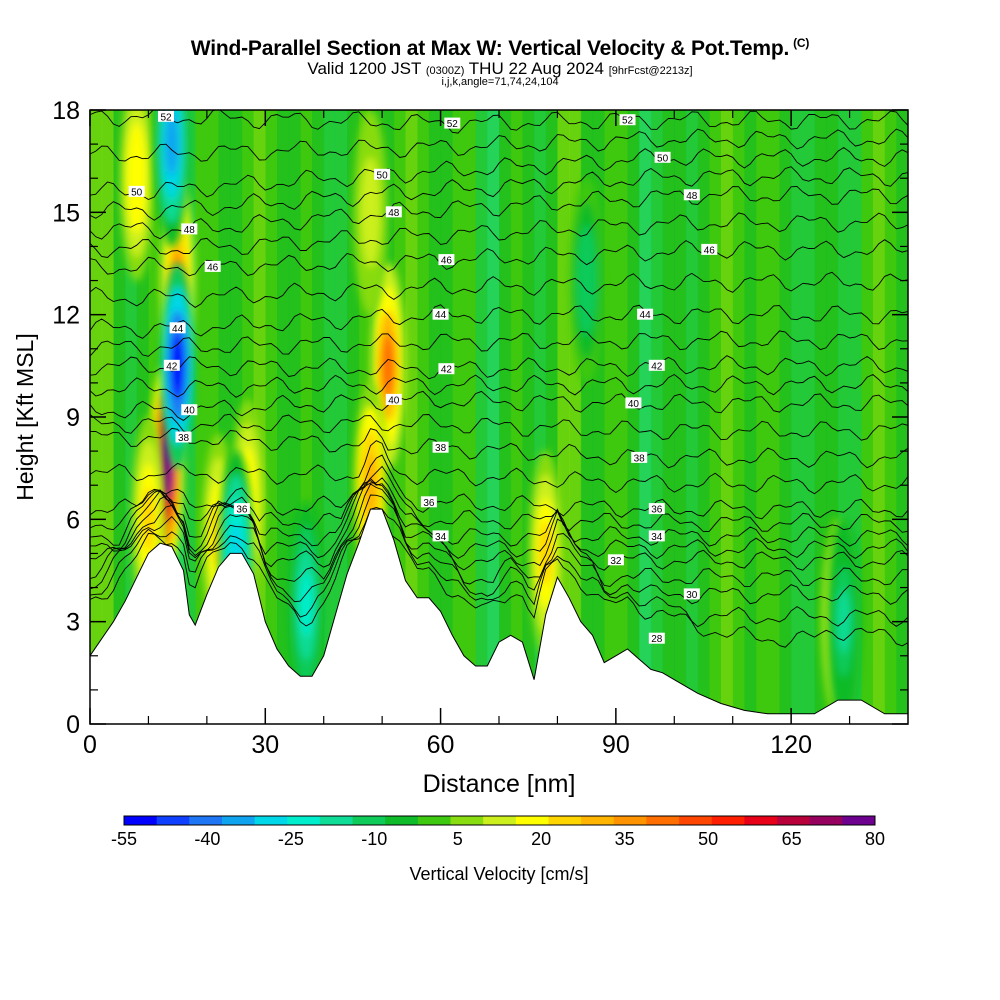 This screenshot has height=1000, width=1000. Describe the element at coordinates (66, 316) in the screenshot. I see `y-tick-label: 12` at that location.